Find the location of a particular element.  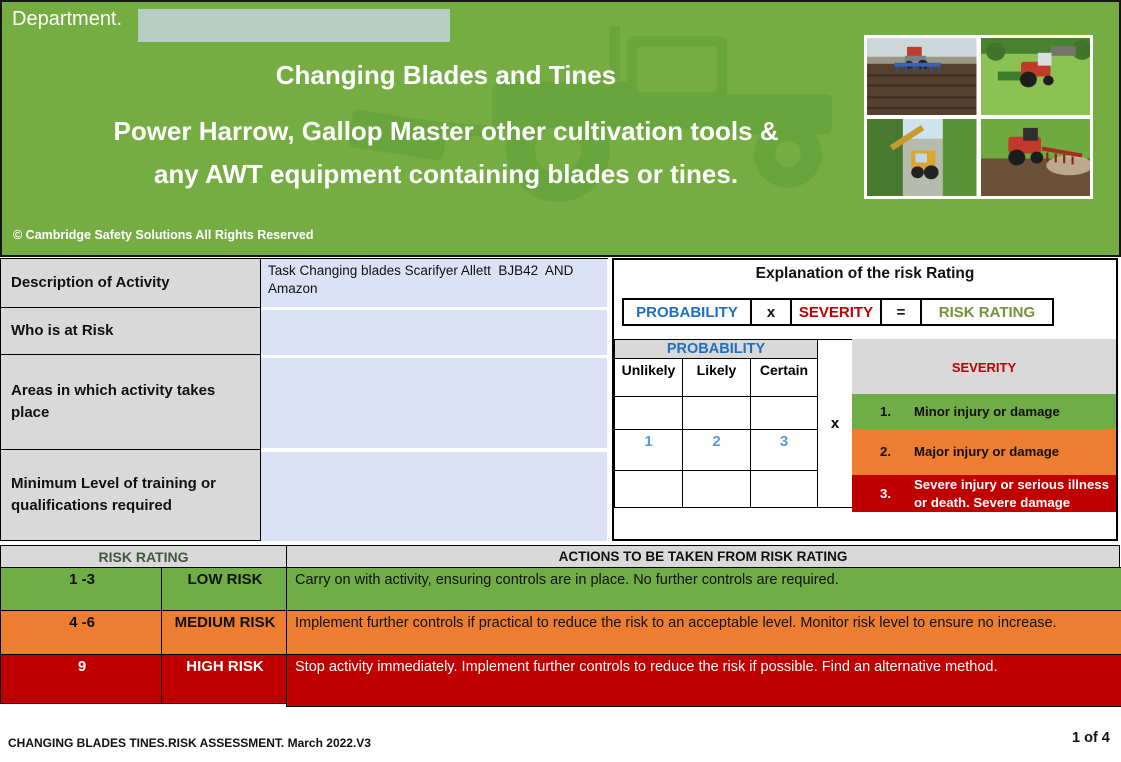

formula-risk-rating: RISK RATING is located at coordinates (987, 312).